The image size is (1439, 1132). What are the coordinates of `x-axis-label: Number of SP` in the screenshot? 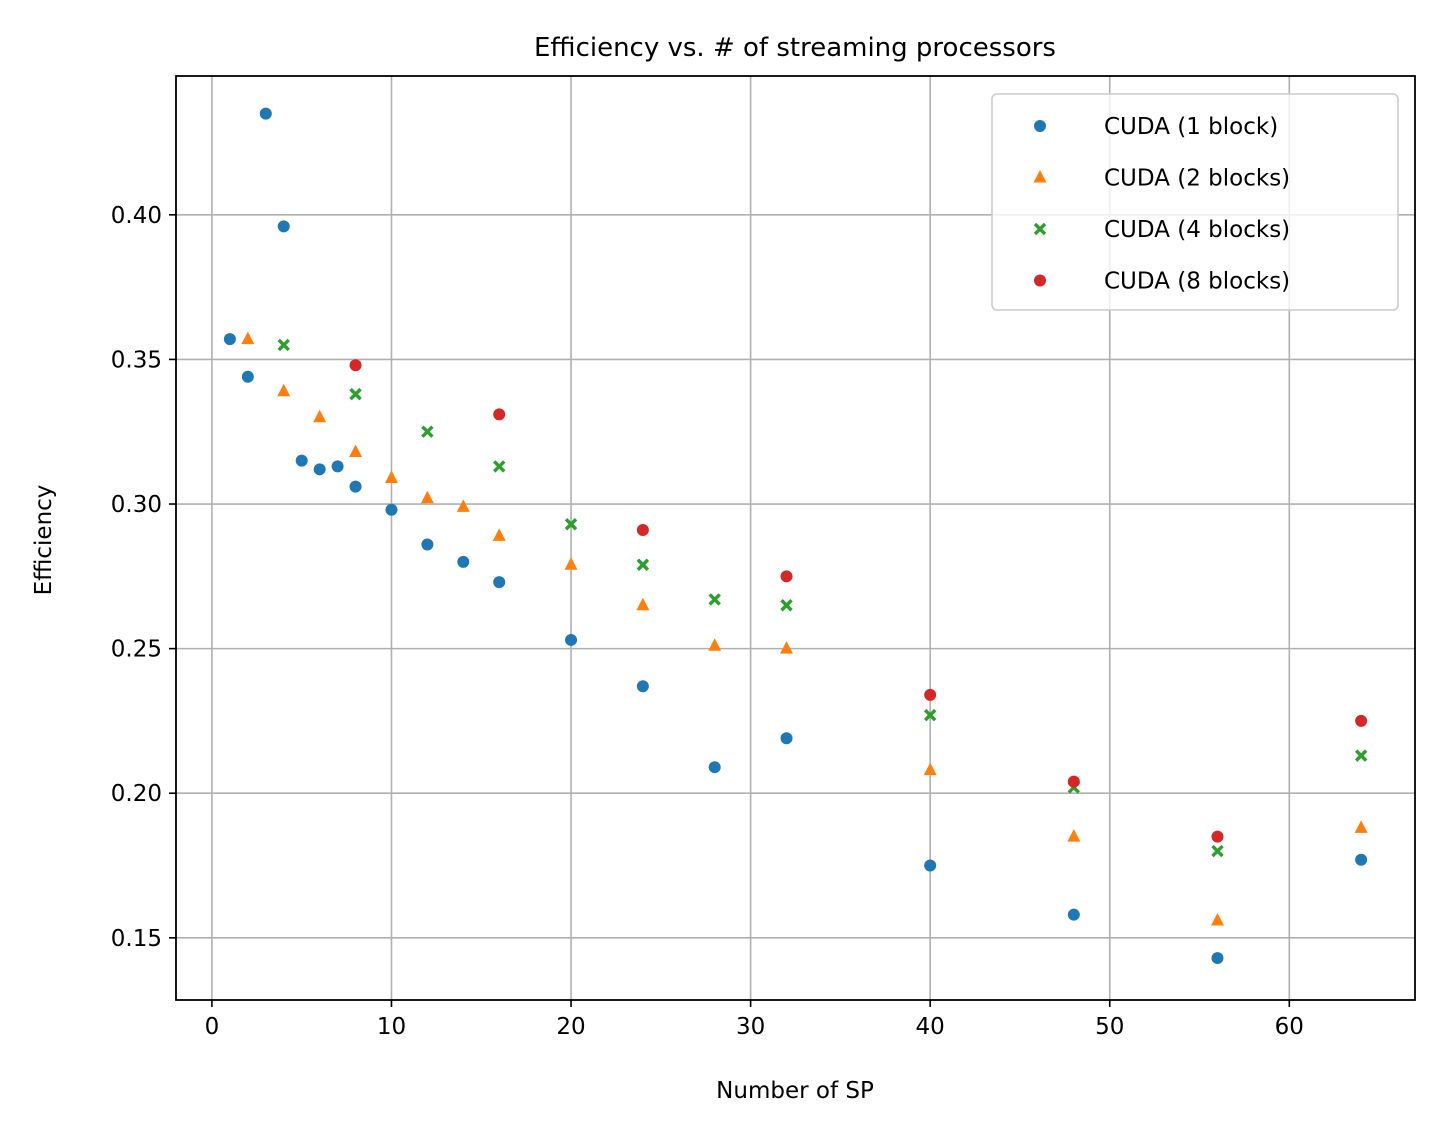 It's located at (795, 1091).